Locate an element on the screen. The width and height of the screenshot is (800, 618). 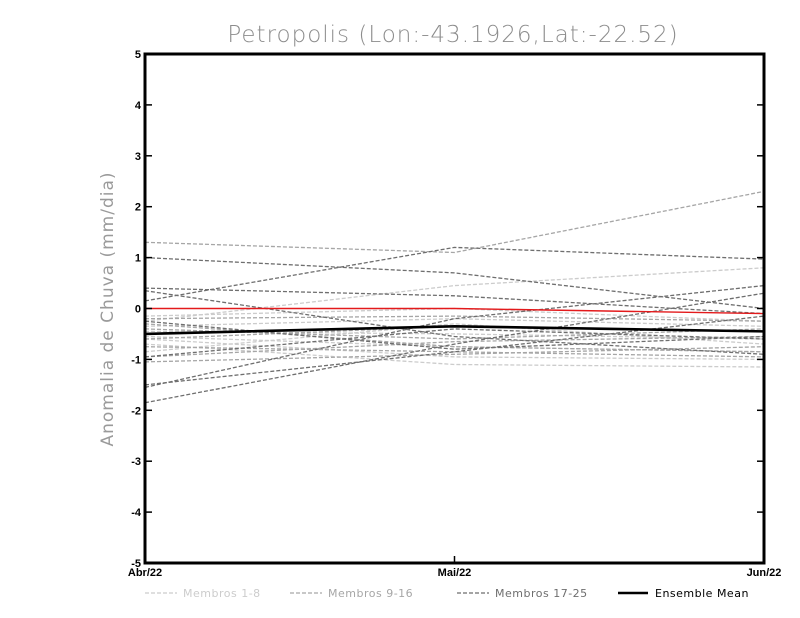
series-line-group1-member2 is located at coordinates (454, 322).